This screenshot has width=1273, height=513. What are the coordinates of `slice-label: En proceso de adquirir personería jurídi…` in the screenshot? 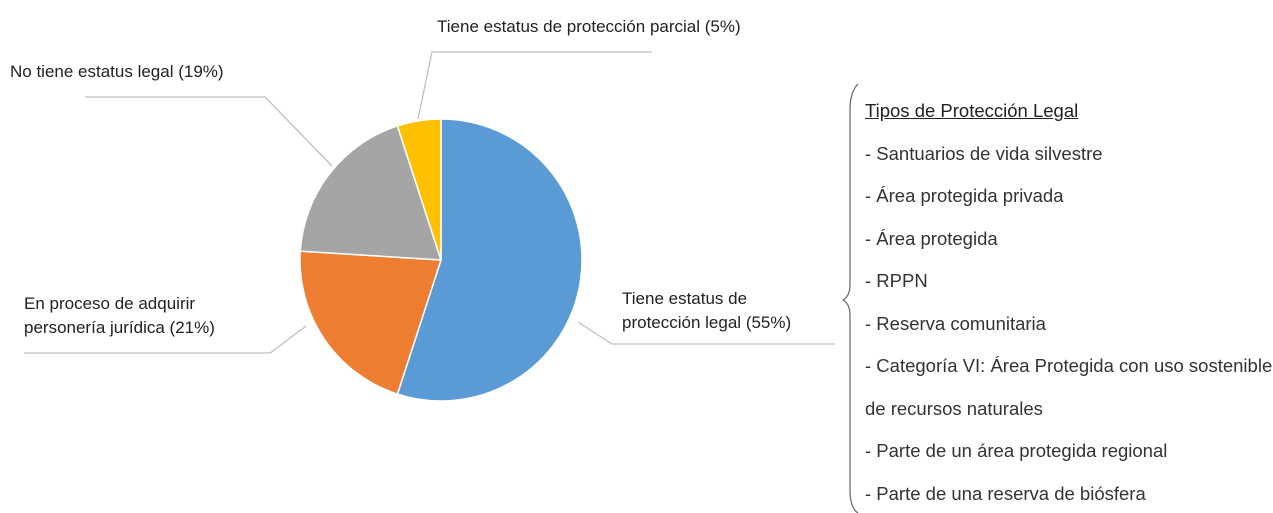 It's located at (149, 316).